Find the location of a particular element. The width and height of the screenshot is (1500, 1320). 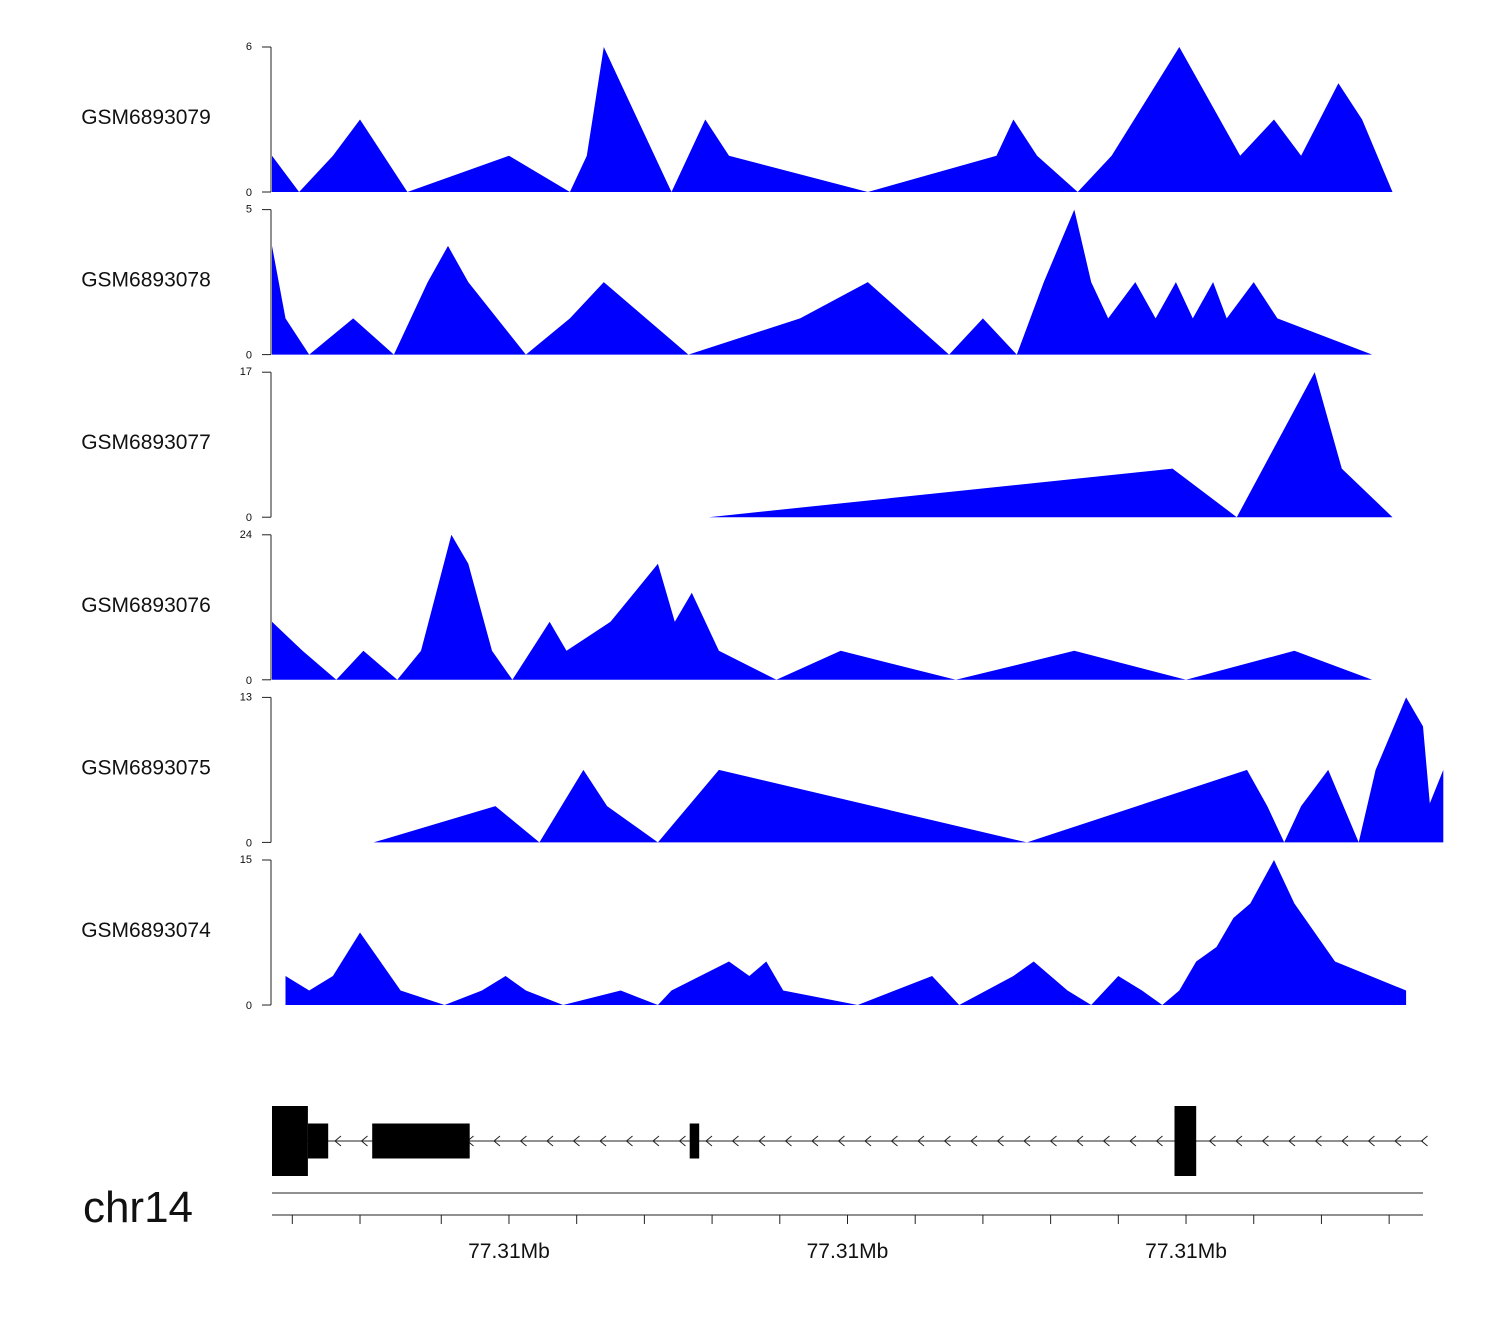

track-label-GSM6893076: GSM6893076 is located at coordinates (146, 605).